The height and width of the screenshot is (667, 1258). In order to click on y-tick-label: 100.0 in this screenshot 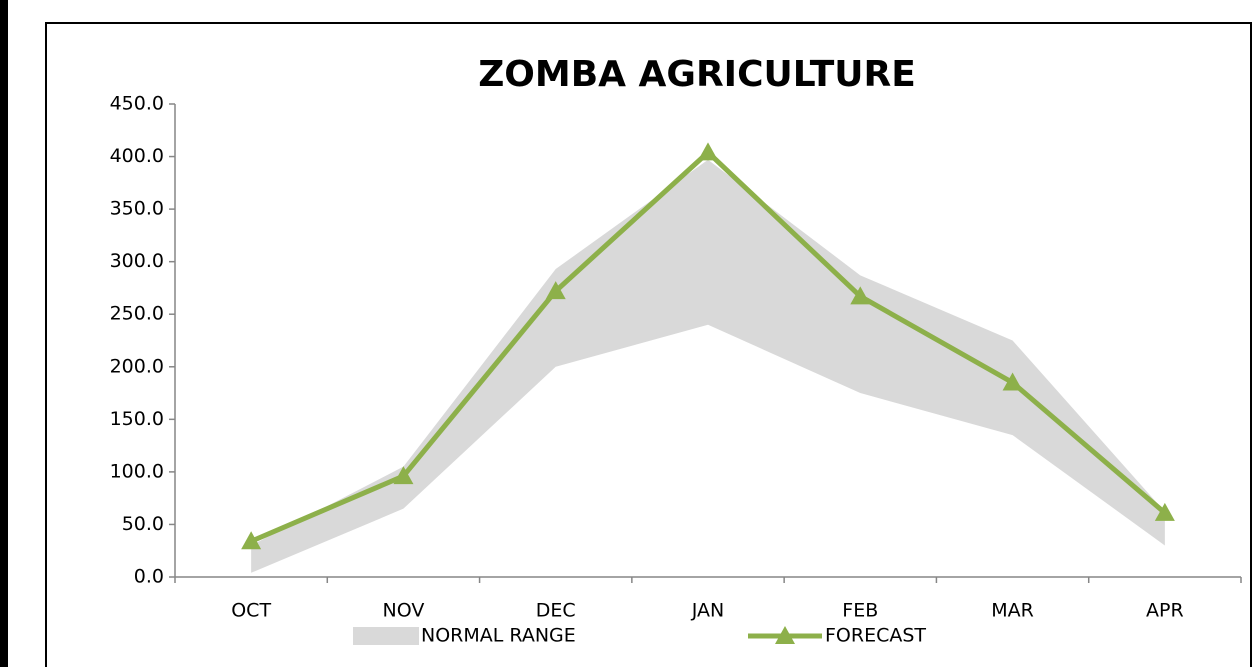, I will do `click(137, 471)`.